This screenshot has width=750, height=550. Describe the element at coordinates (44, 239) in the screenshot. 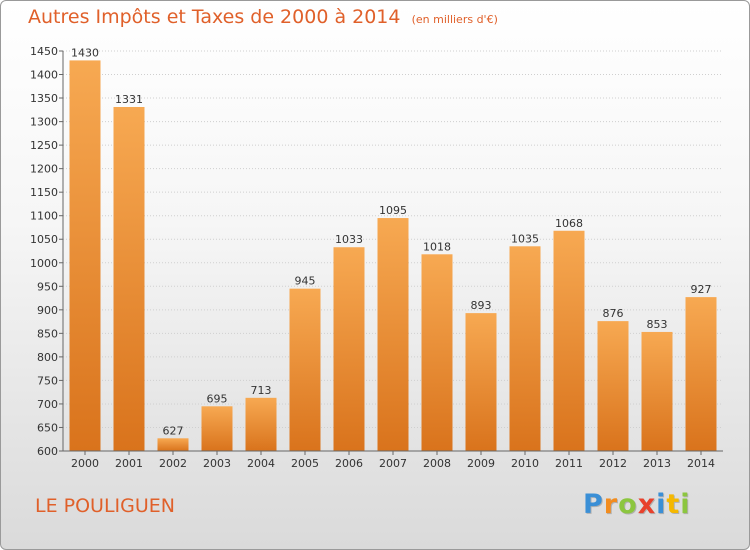

I see `y-tick-label: 1050` at that location.